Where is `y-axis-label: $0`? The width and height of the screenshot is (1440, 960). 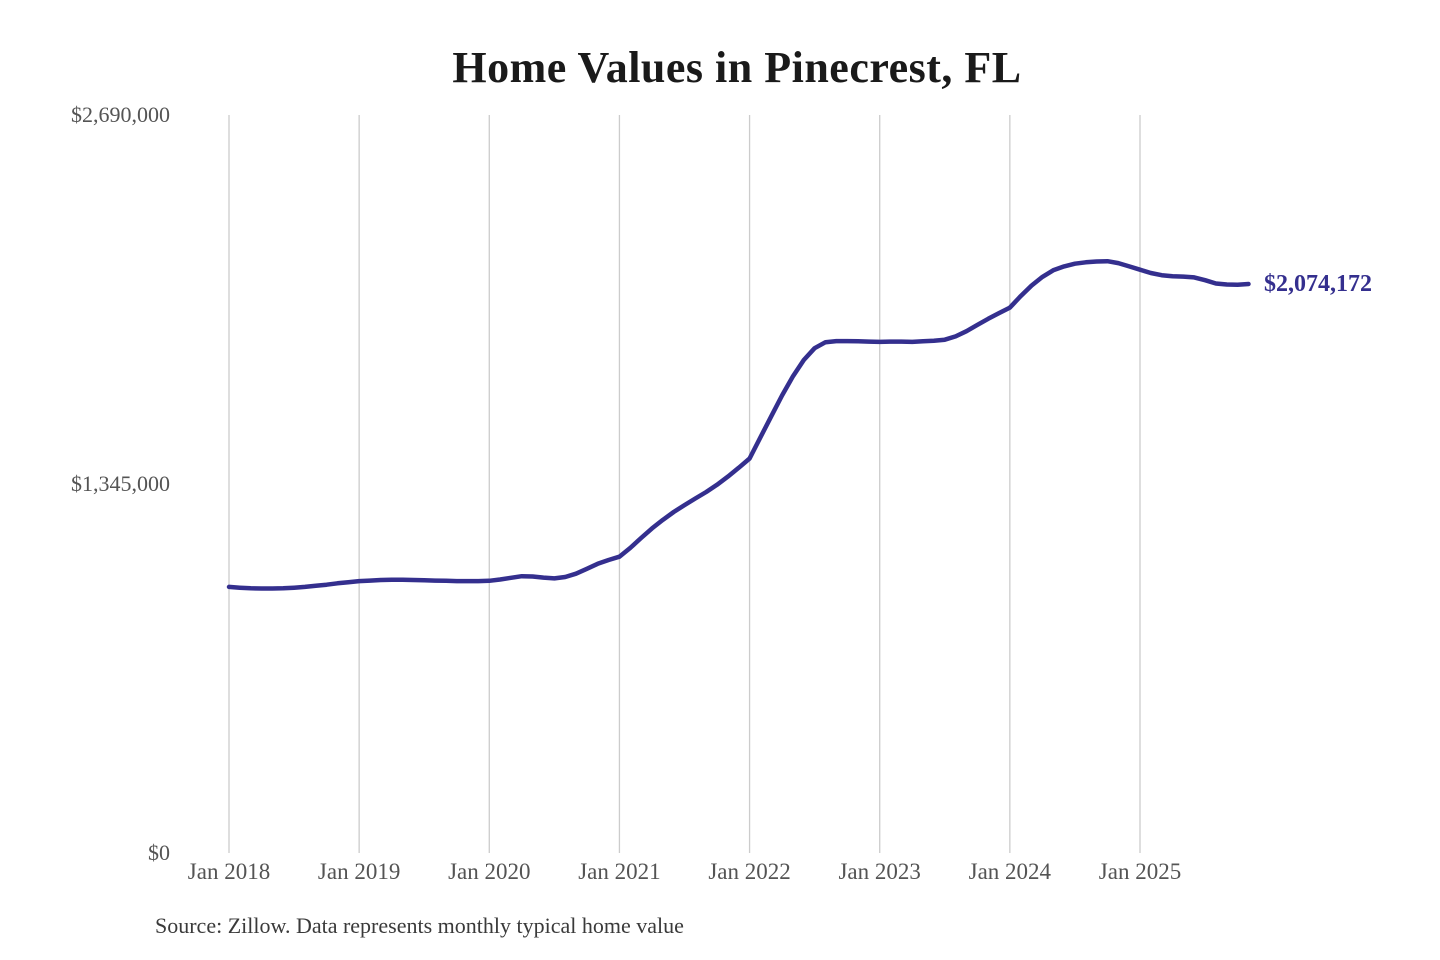
y-axis-label: $0 is located at coordinates (159, 852).